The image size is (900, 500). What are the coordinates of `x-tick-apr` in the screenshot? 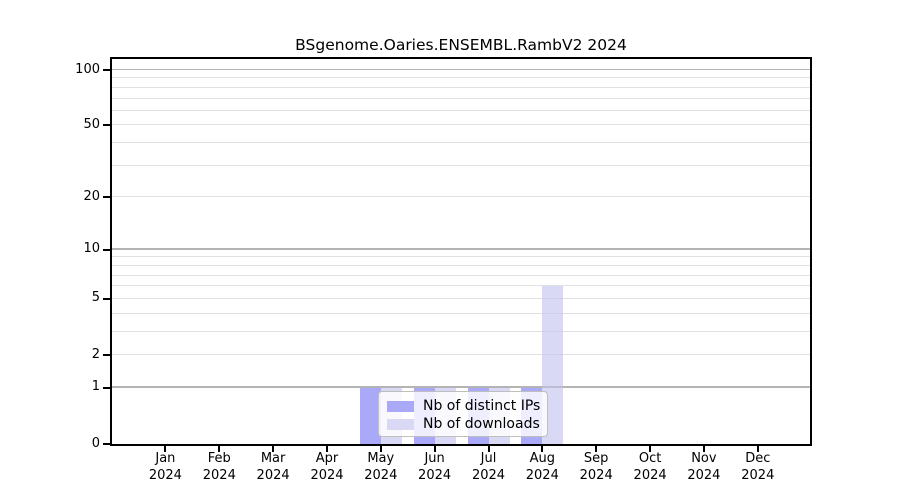 It's located at (327, 448).